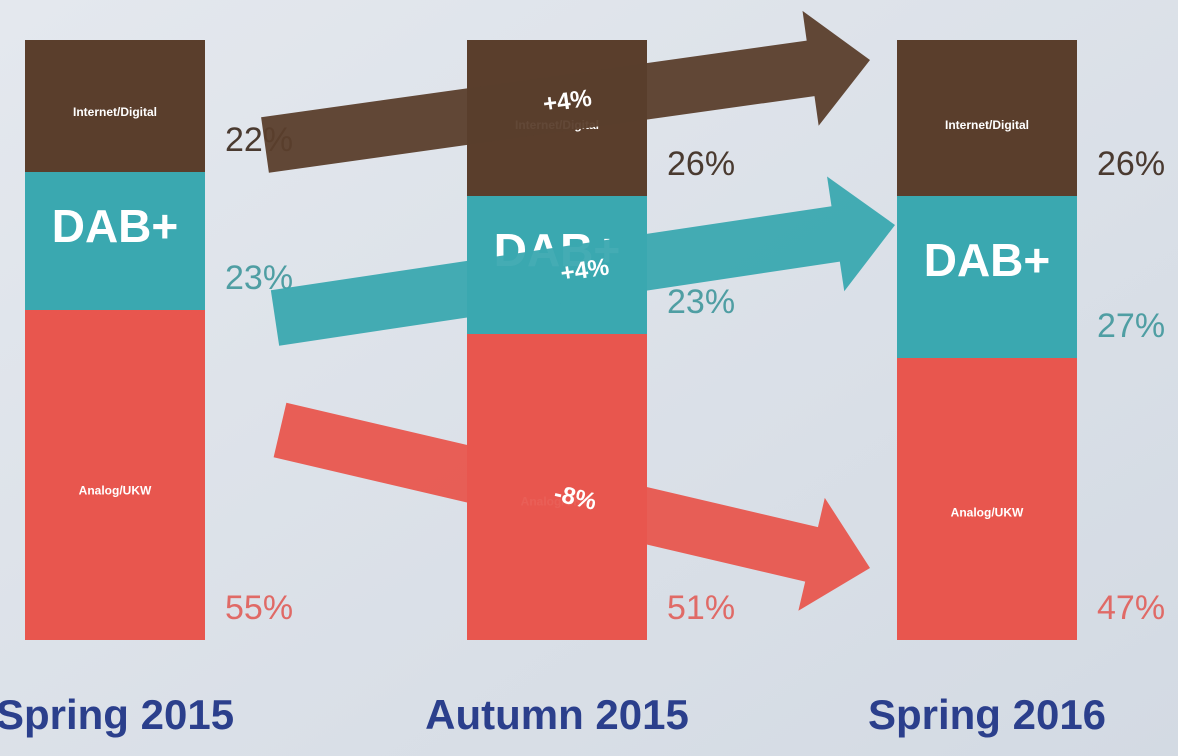 This screenshot has height=756, width=1178. What do you see at coordinates (557, 714) in the screenshot?
I see `category-label: Autumn 2015` at bounding box center [557, 714].